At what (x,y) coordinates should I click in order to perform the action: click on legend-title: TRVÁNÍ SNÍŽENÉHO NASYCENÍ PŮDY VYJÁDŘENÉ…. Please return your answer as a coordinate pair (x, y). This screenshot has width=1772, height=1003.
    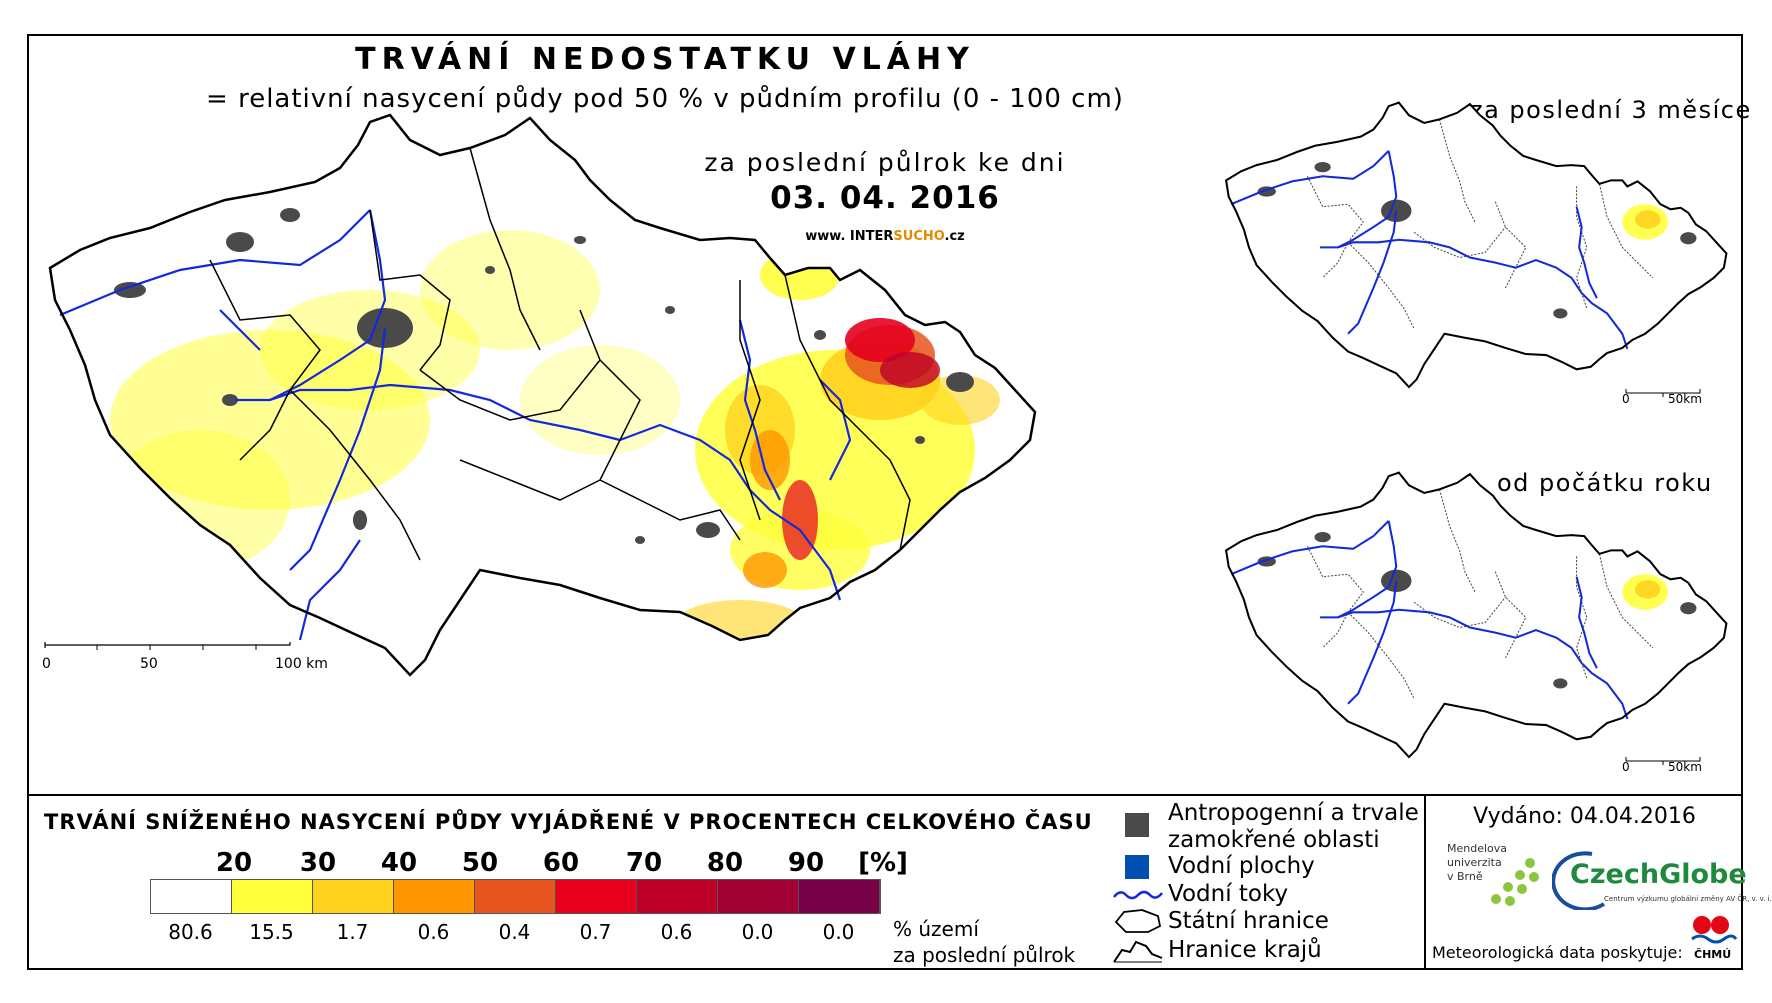
    Looking at the image, I should click on (568, 822).